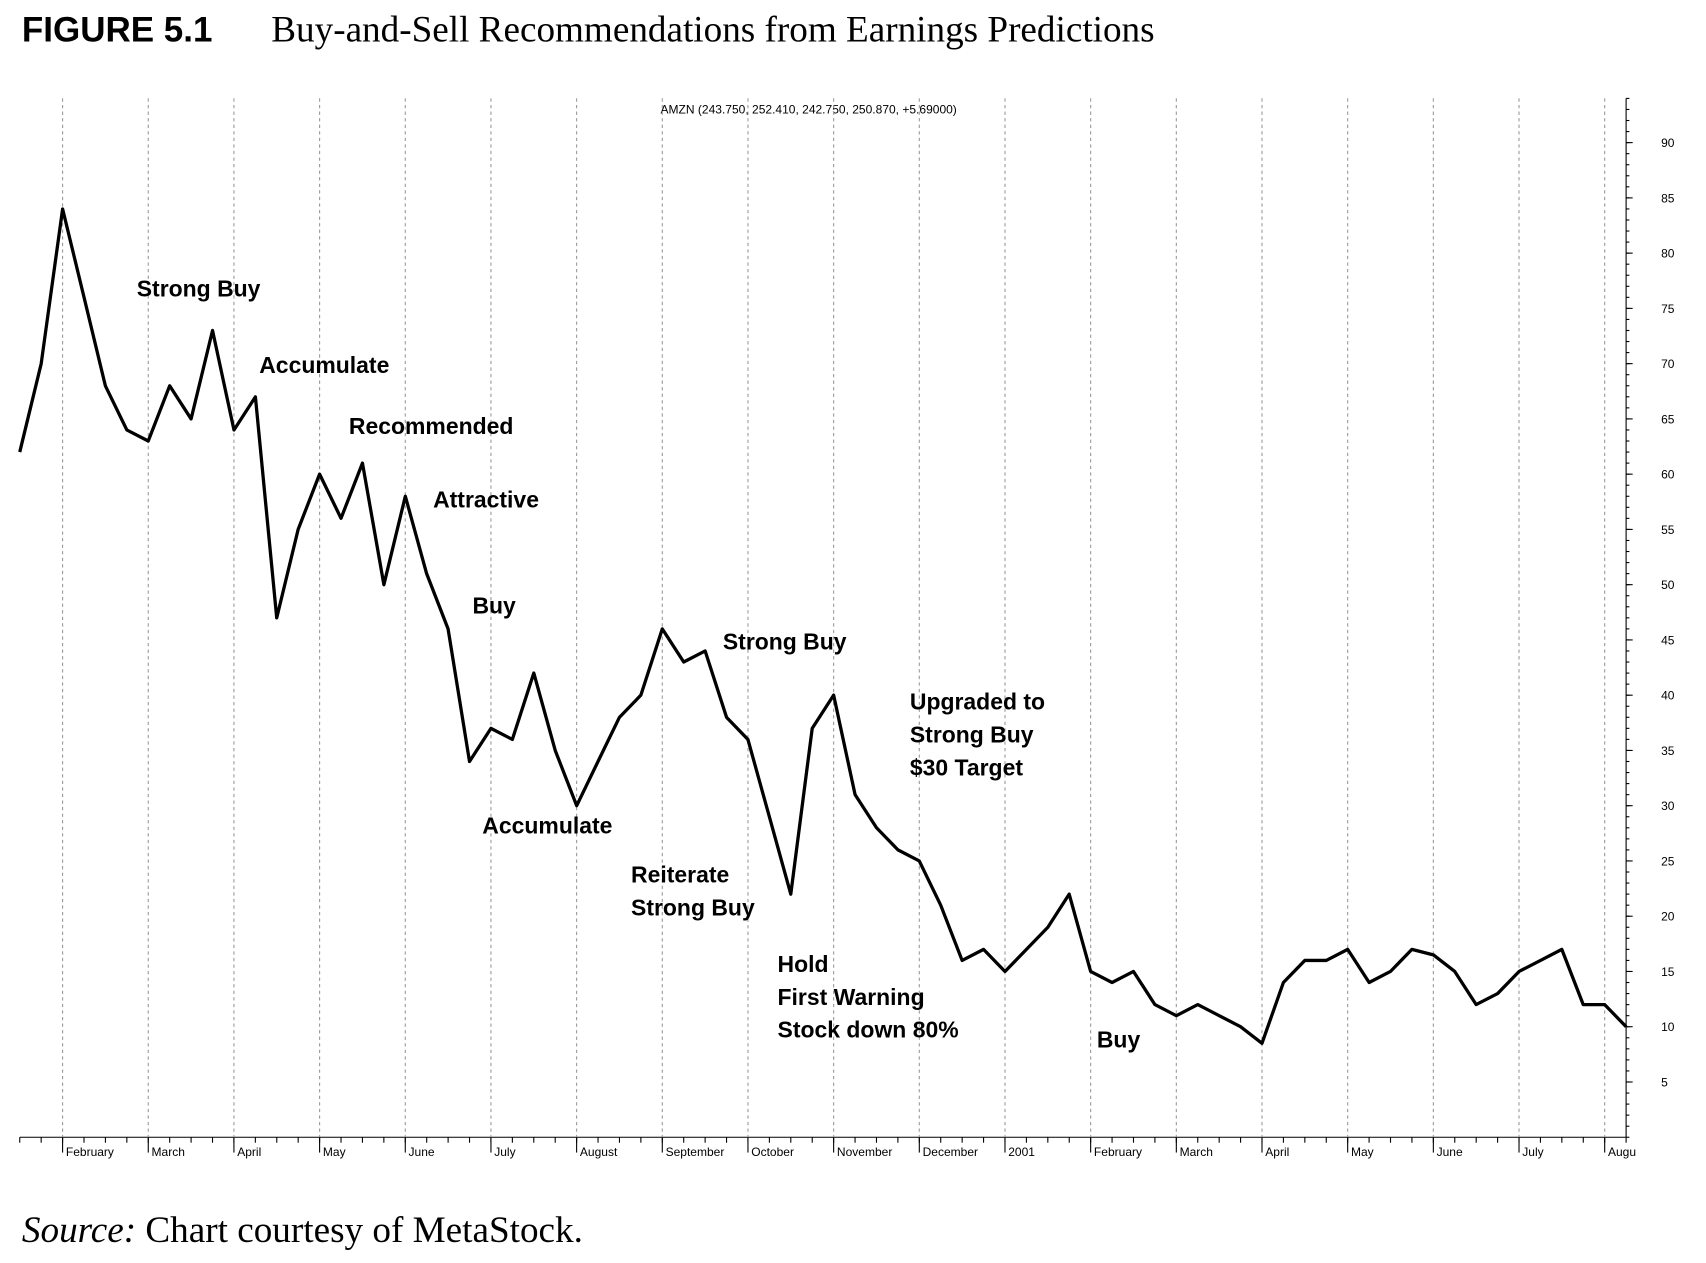  Describe the element at coordinates (599, 1152) in the screenshot. I see `x-tick-label: August` at that location.